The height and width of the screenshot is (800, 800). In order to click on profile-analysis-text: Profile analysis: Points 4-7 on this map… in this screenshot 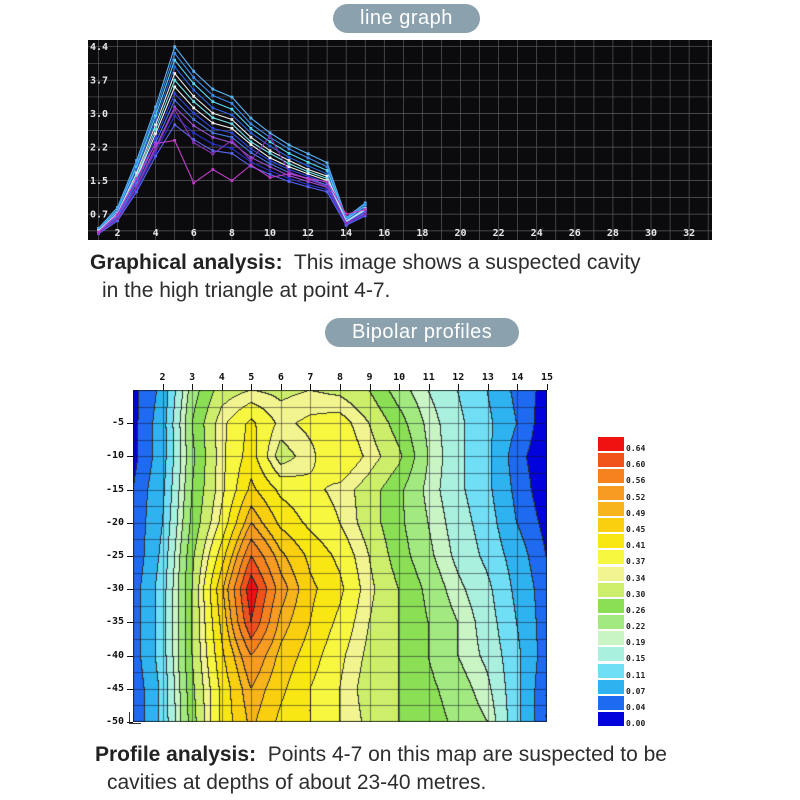, I will do `click(425, 768)`.